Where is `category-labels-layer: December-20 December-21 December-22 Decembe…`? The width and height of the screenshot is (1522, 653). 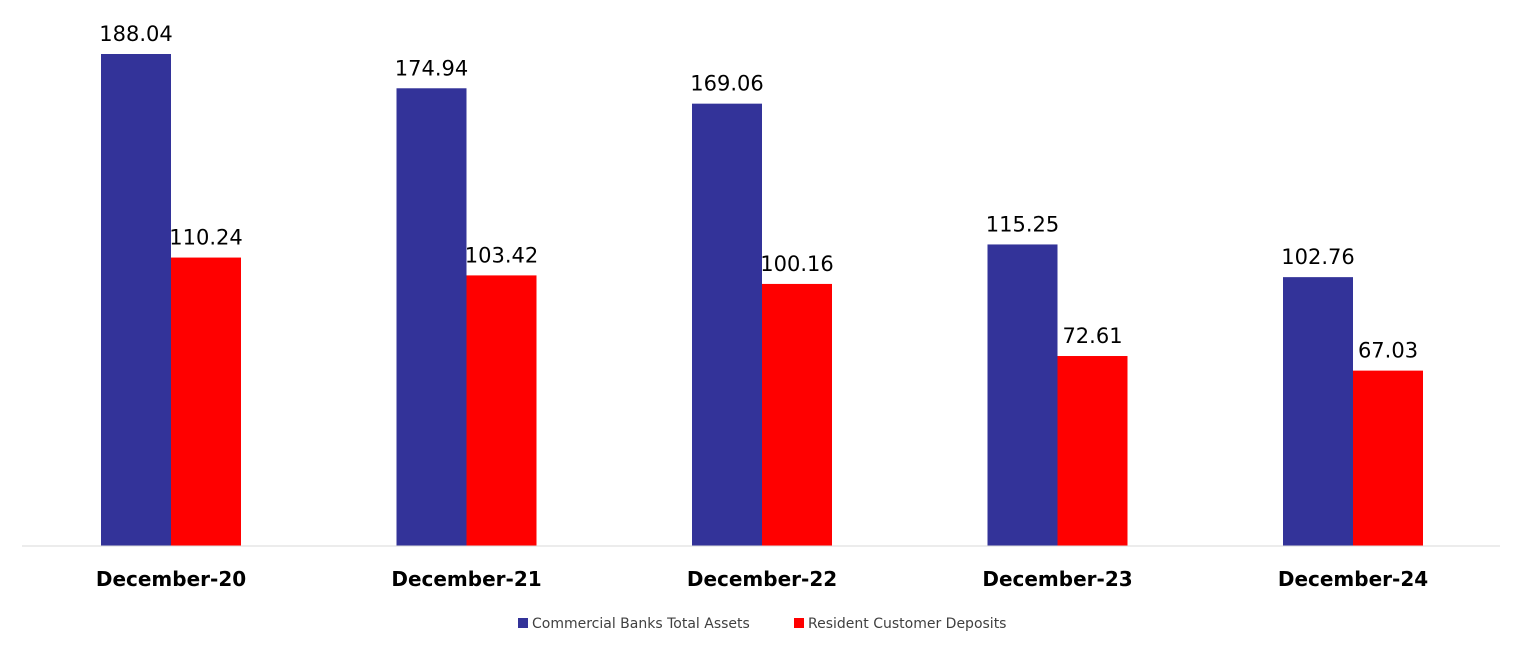
category-labels-layer: December-20 December-21 December-22 Decembe… is located at coordinates (762, 579).